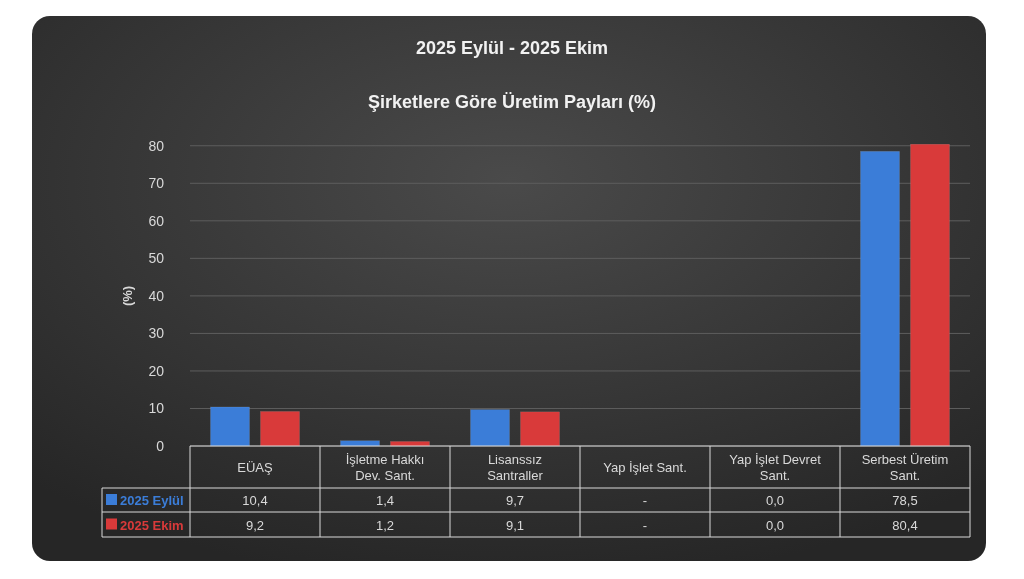  I want to click on y-tick-label: 20, so click(156, 370).